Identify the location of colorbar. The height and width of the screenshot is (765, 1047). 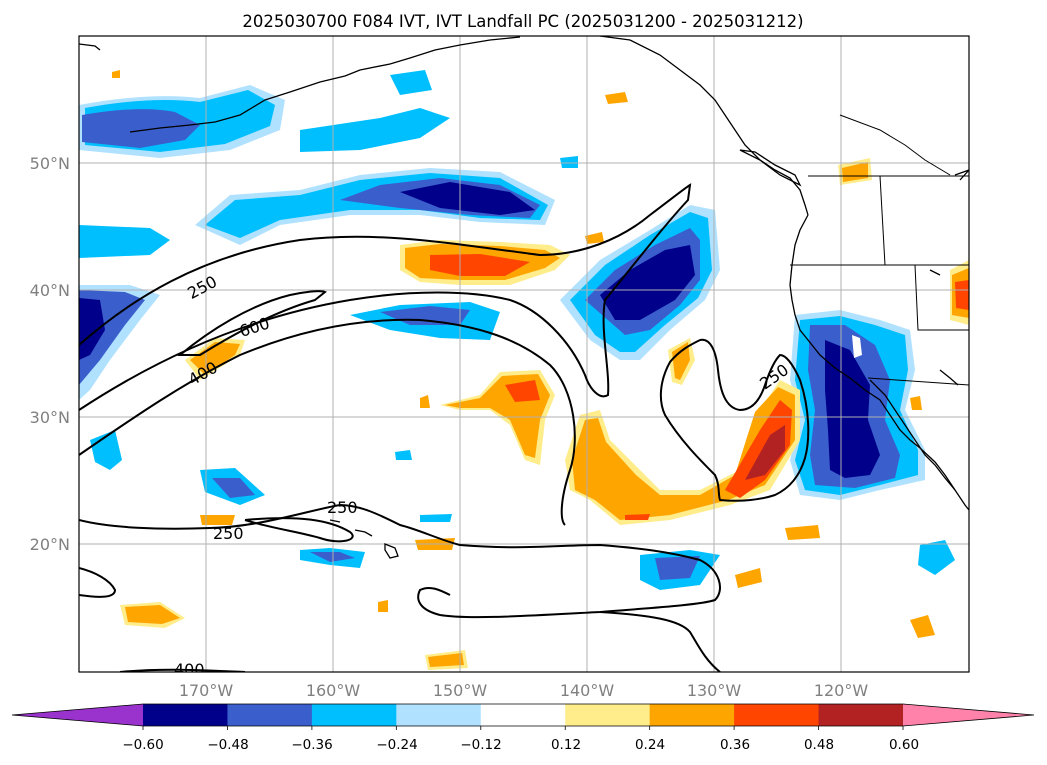
(523, 716).